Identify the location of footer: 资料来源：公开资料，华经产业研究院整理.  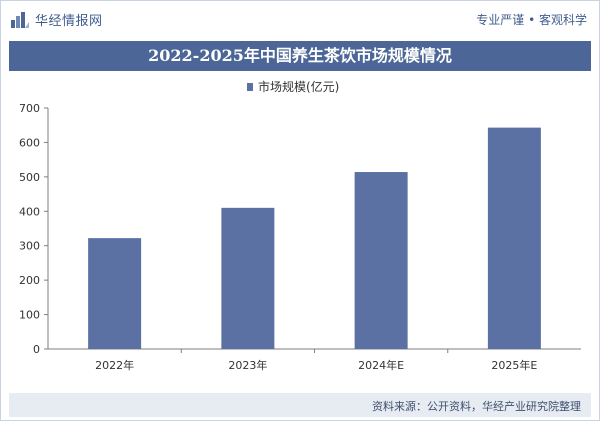
(300, 405).